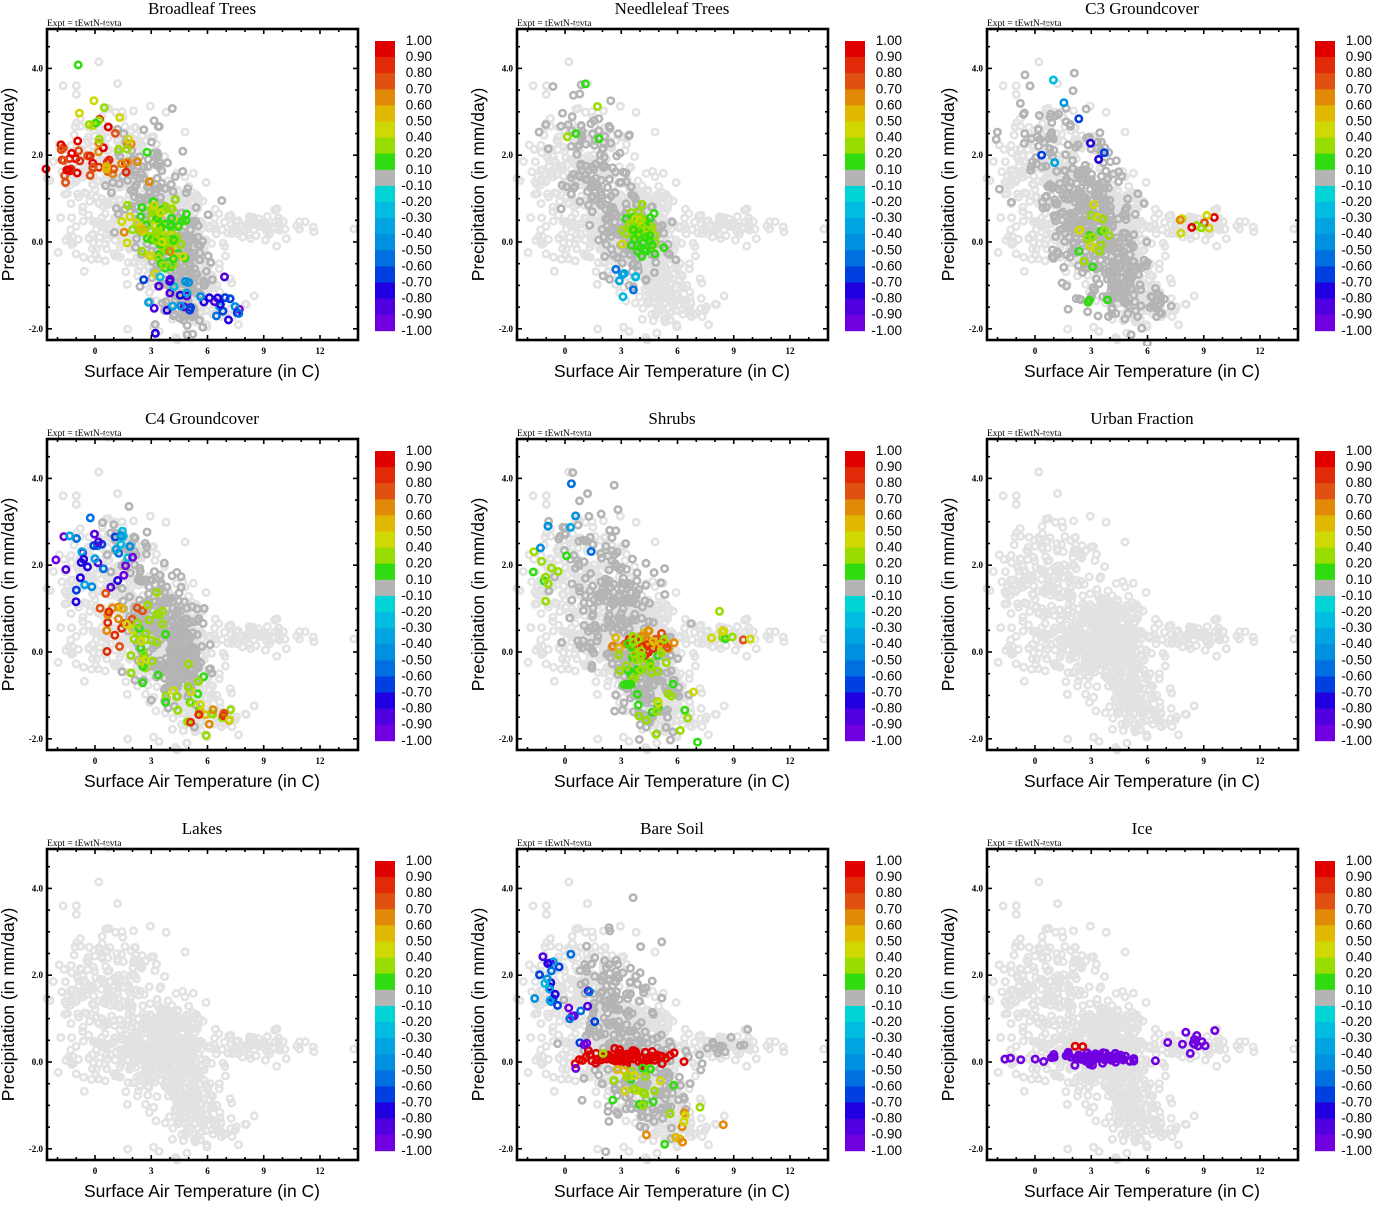 The width and height of the screenshot is (1374, 1225). Describe the element at coordinates (202, 9) in the screenshot. I see `panel-title: Broadleaf Trees` at that location.